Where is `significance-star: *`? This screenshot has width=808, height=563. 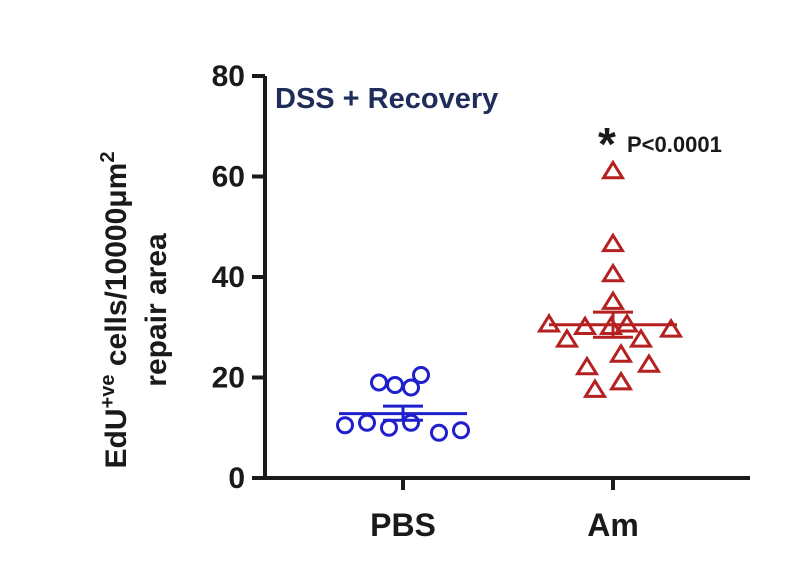 significance-star: * is located at coordinates (607, 144).